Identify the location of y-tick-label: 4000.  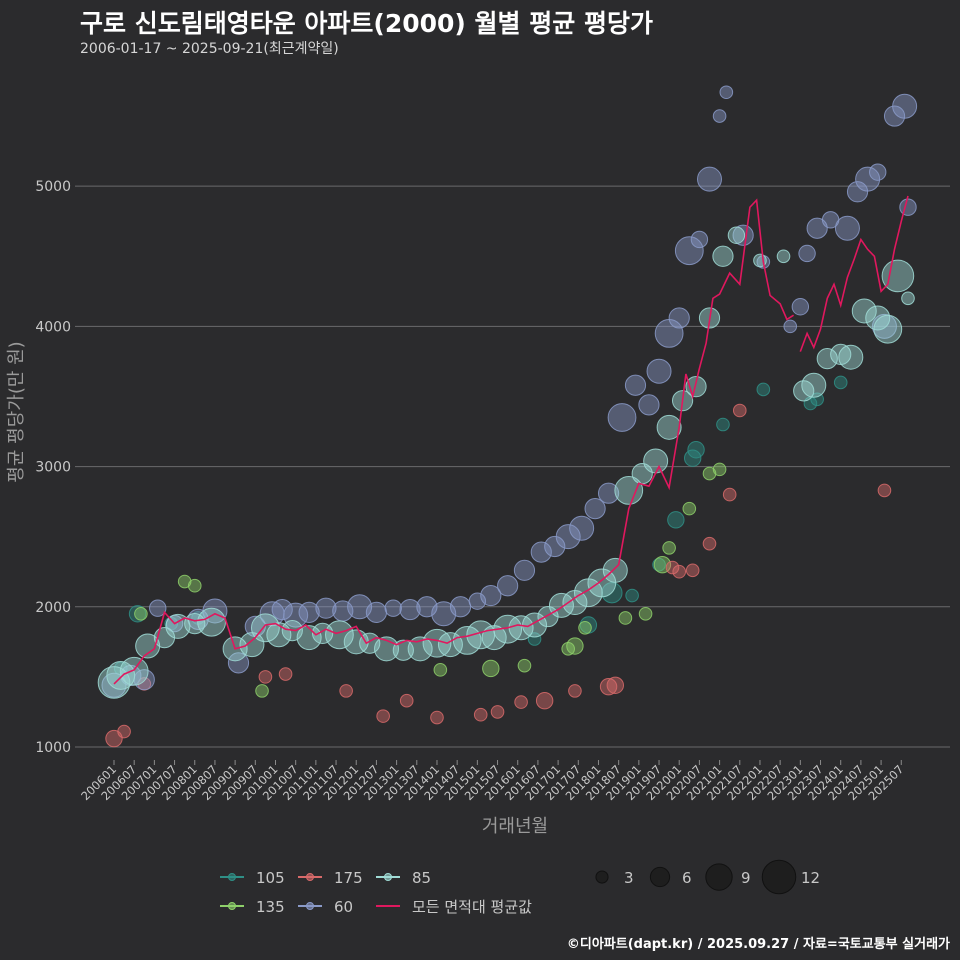
(53, 327).